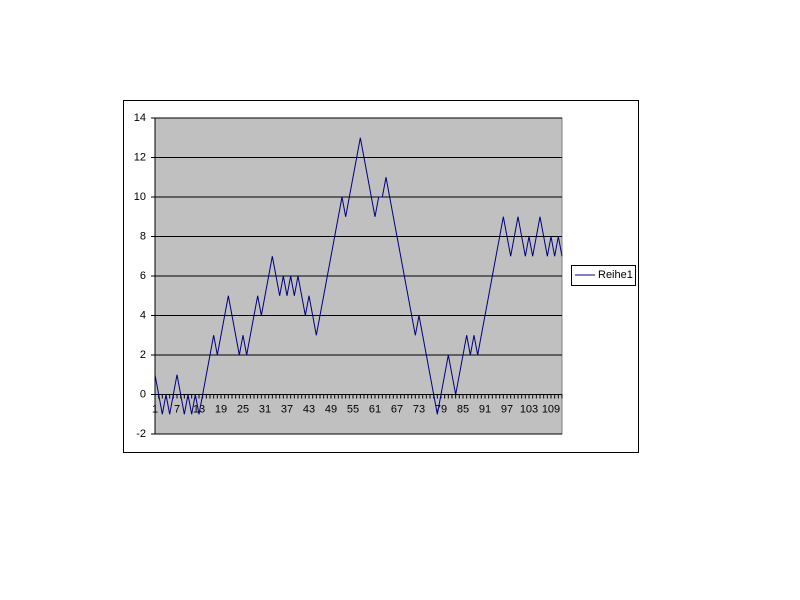 The image size is (800, 600). I want to click on x-tick-label: 7, so click(177, 409).